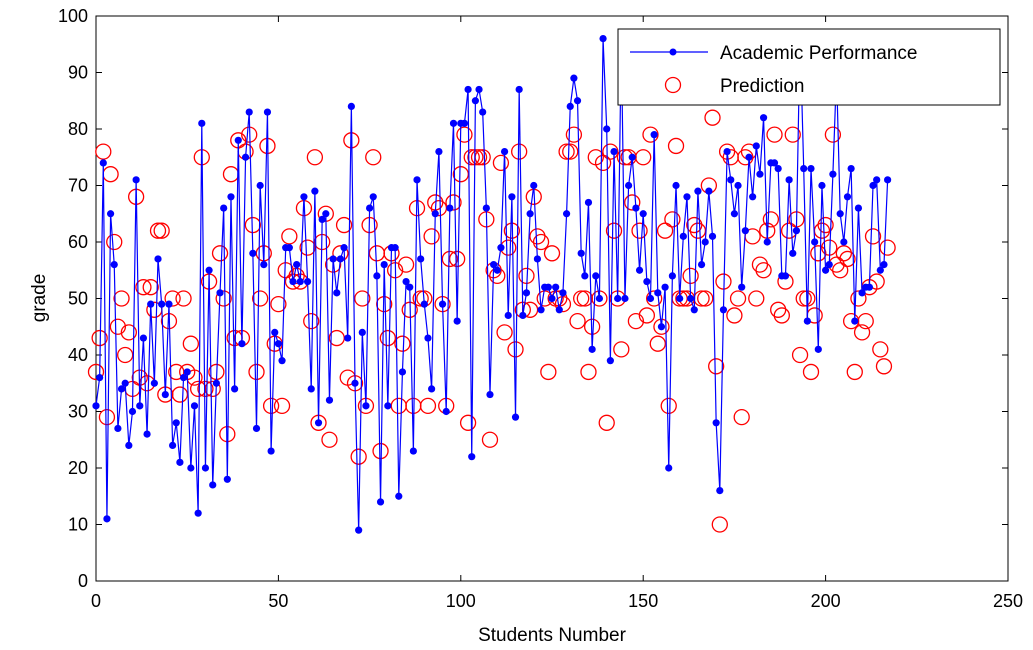 The image size is (1033, 650). Describe the element at coordinates (809, 67) in the screenshot. I see `legend: Academic Performance Prediction` at that location.